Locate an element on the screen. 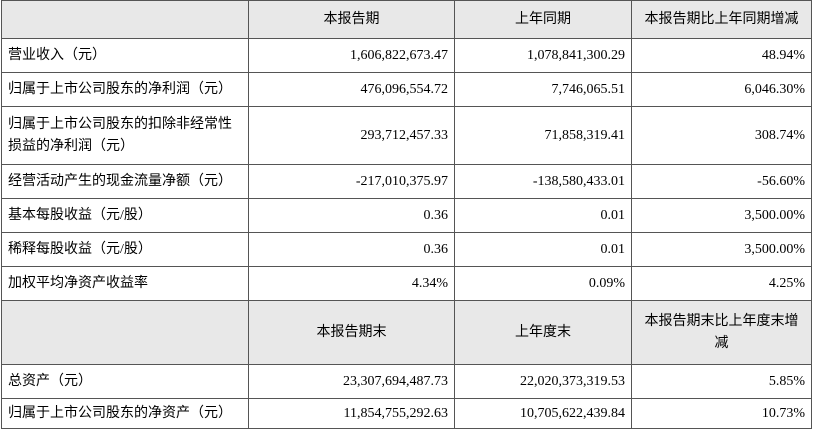 The width and height of the screenshot is (813, 429). row-label: 稀释每股收益（元/股） is located at coordinates (125, 249).